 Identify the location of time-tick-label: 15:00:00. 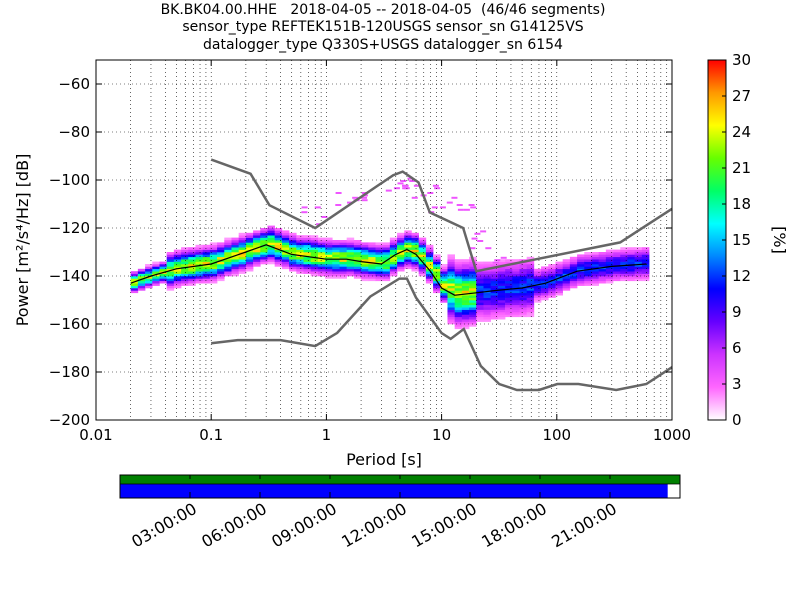
(444, 525).